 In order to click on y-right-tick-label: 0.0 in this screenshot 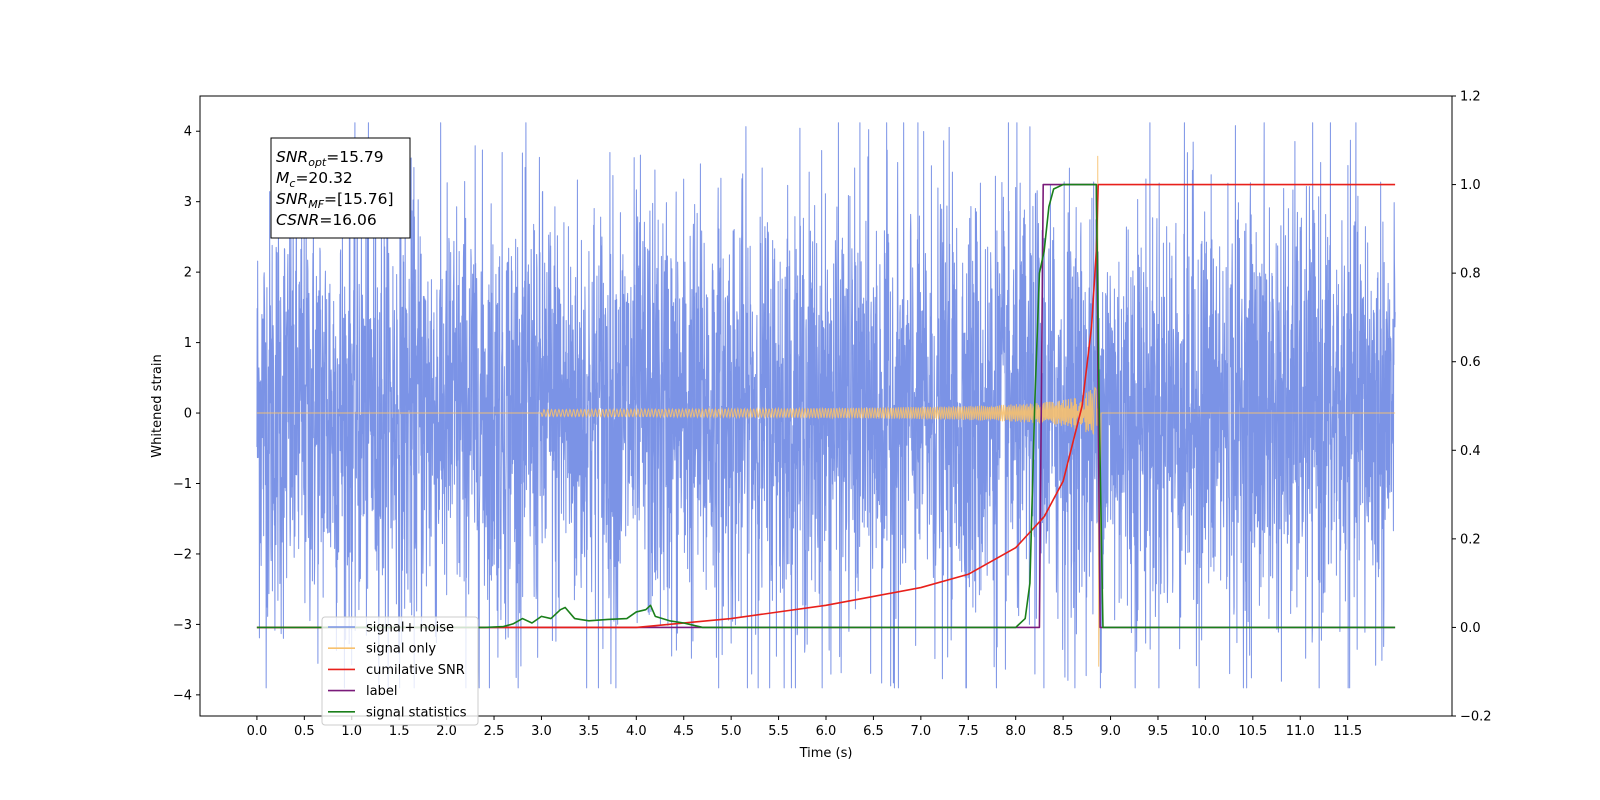, I will do `click(1470, 628)`.